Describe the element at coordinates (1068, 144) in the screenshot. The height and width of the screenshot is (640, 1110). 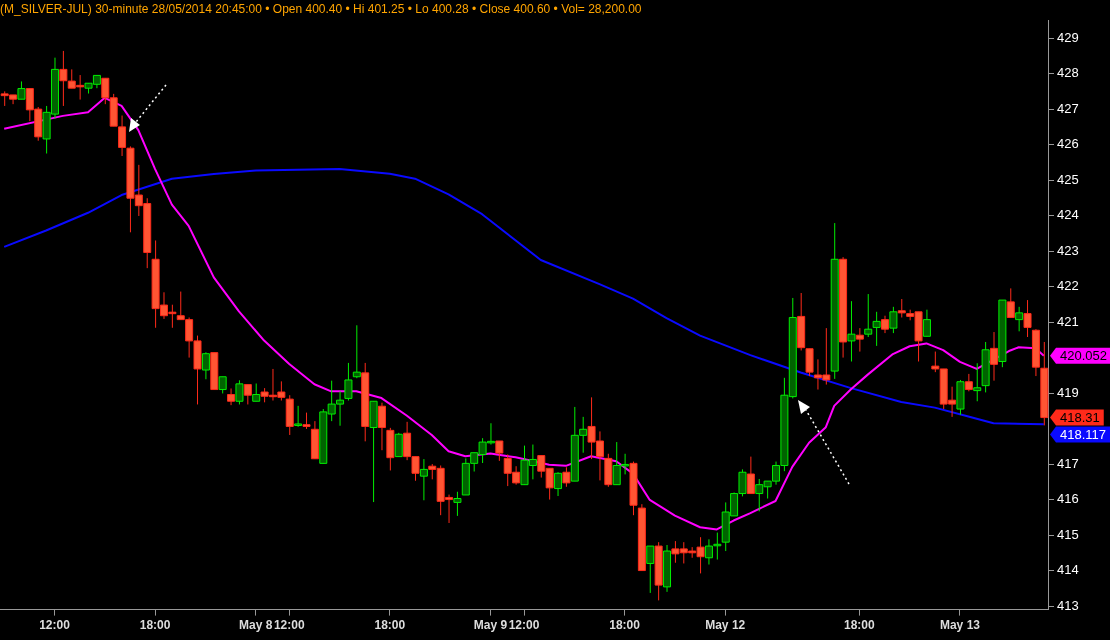
I see `y-tick-label: 426` at that location.